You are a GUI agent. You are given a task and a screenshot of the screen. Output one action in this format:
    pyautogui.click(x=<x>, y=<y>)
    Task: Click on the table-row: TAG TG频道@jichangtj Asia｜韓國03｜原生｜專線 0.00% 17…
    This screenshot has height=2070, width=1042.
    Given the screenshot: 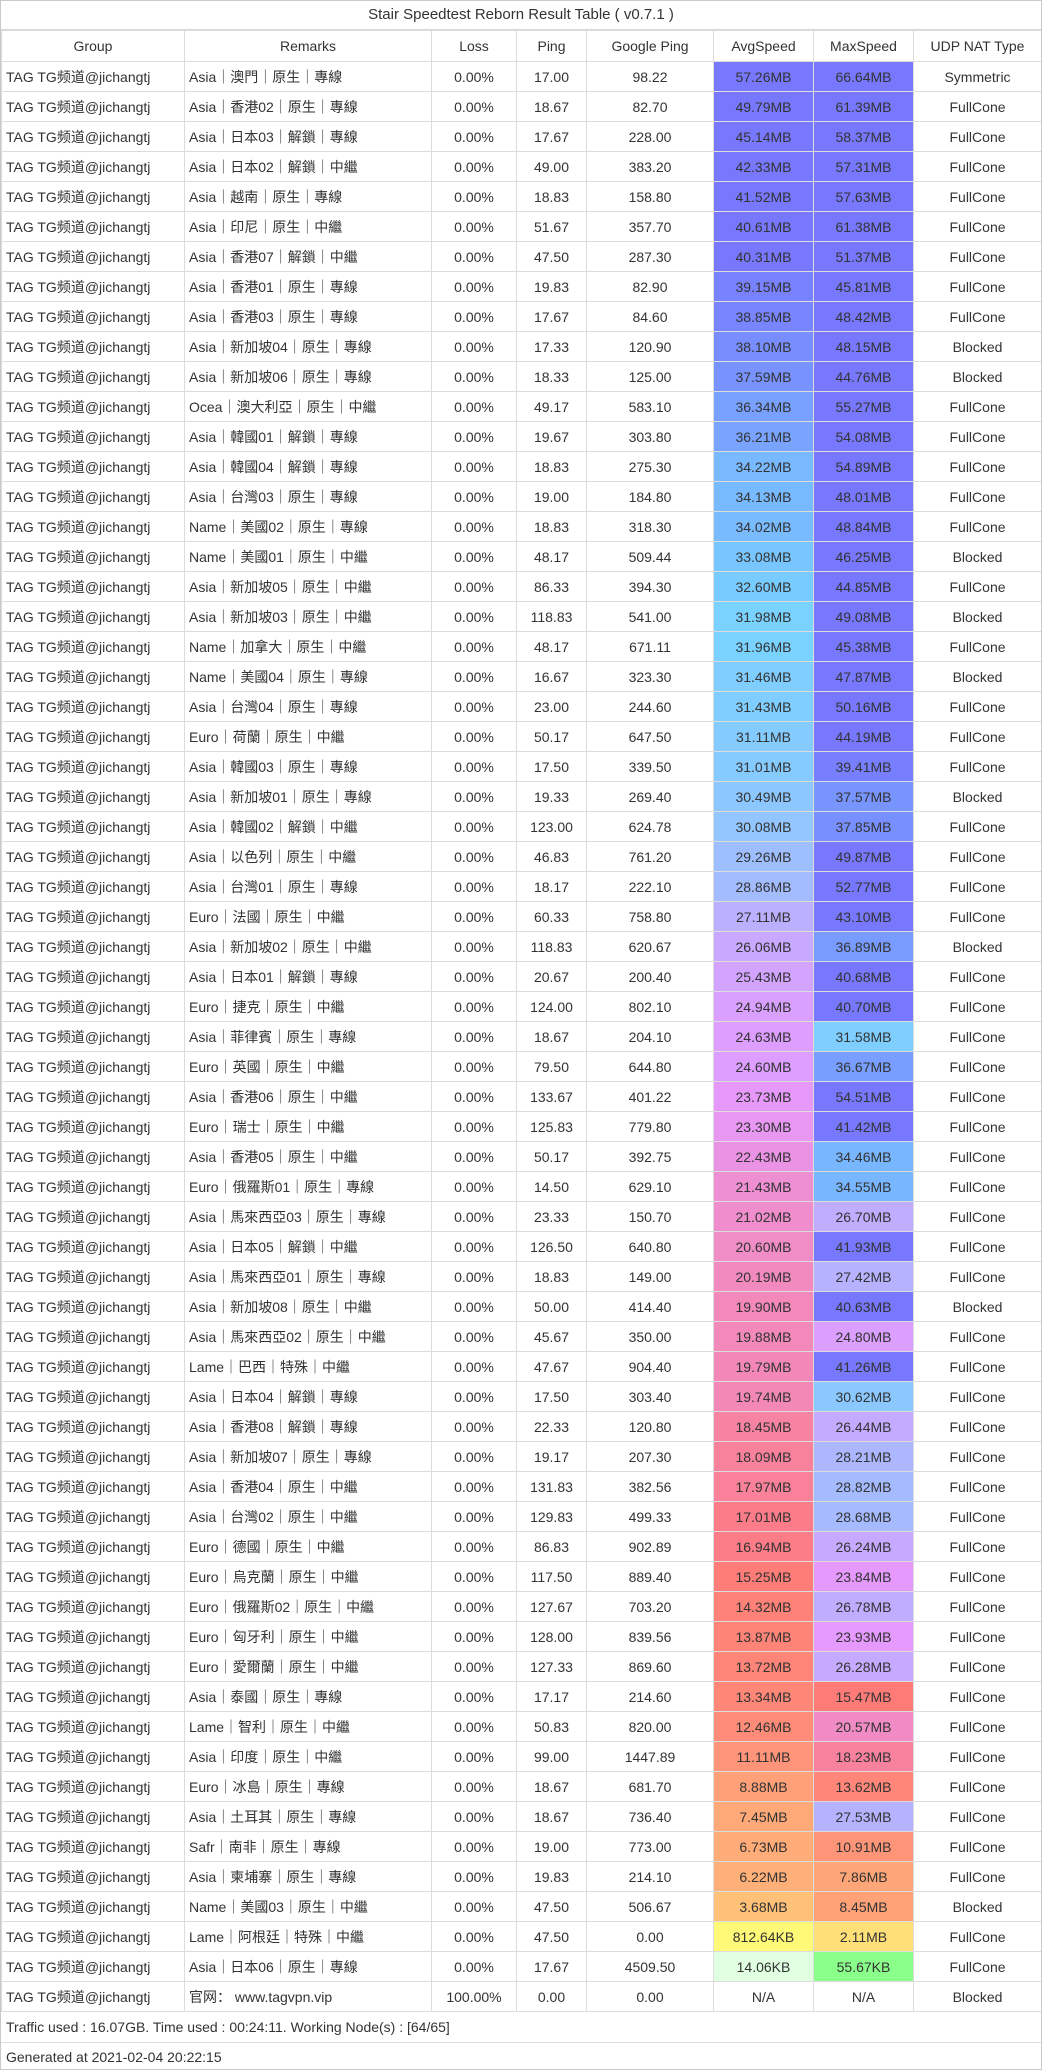 What is the action you would take?
    pyautogui.click(x=521, y=766)
    